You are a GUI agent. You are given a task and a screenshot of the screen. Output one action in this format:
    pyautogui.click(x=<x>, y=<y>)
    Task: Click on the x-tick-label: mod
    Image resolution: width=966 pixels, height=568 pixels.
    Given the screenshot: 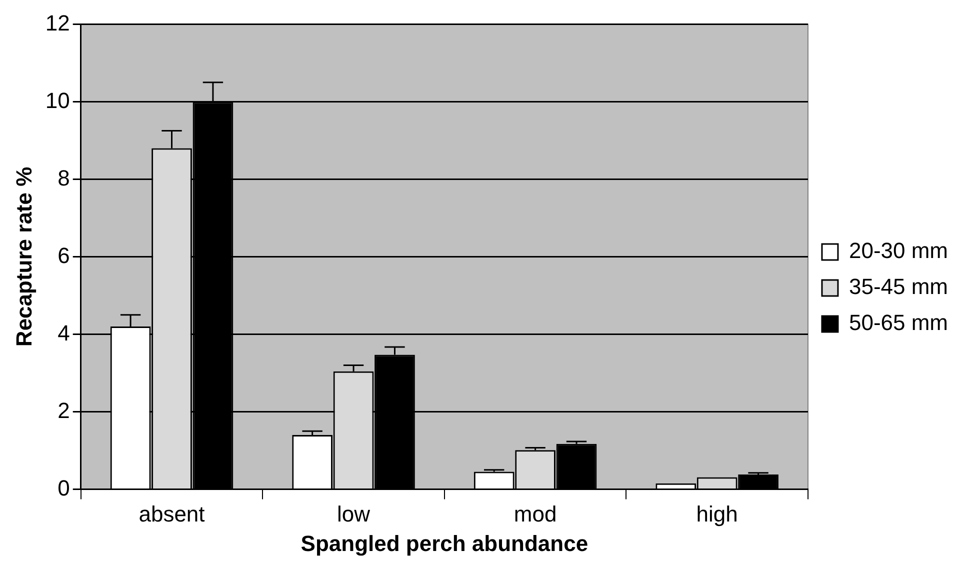 What is the action you would take?
    pyautogui.click(x=535, y=513)
    